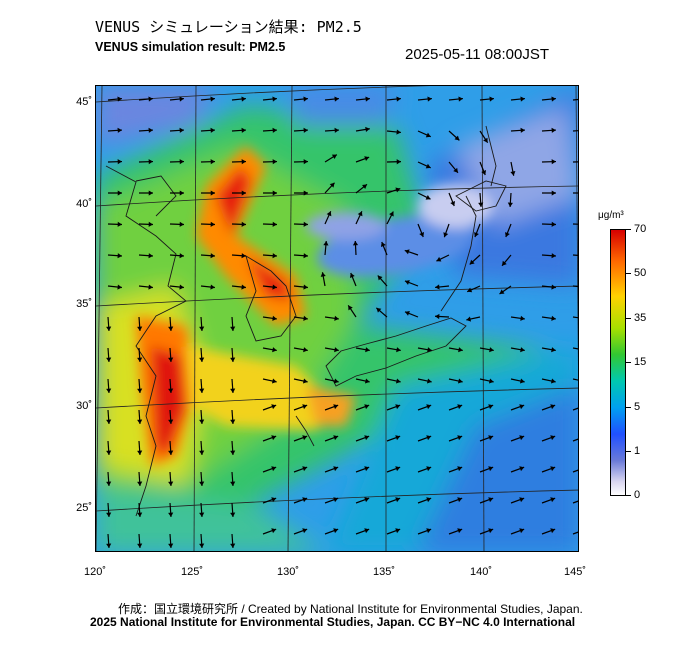  What do you see at coordinates (618, 362) in the screenshot?
I see `colorbar` at bounding box center [618, 362].